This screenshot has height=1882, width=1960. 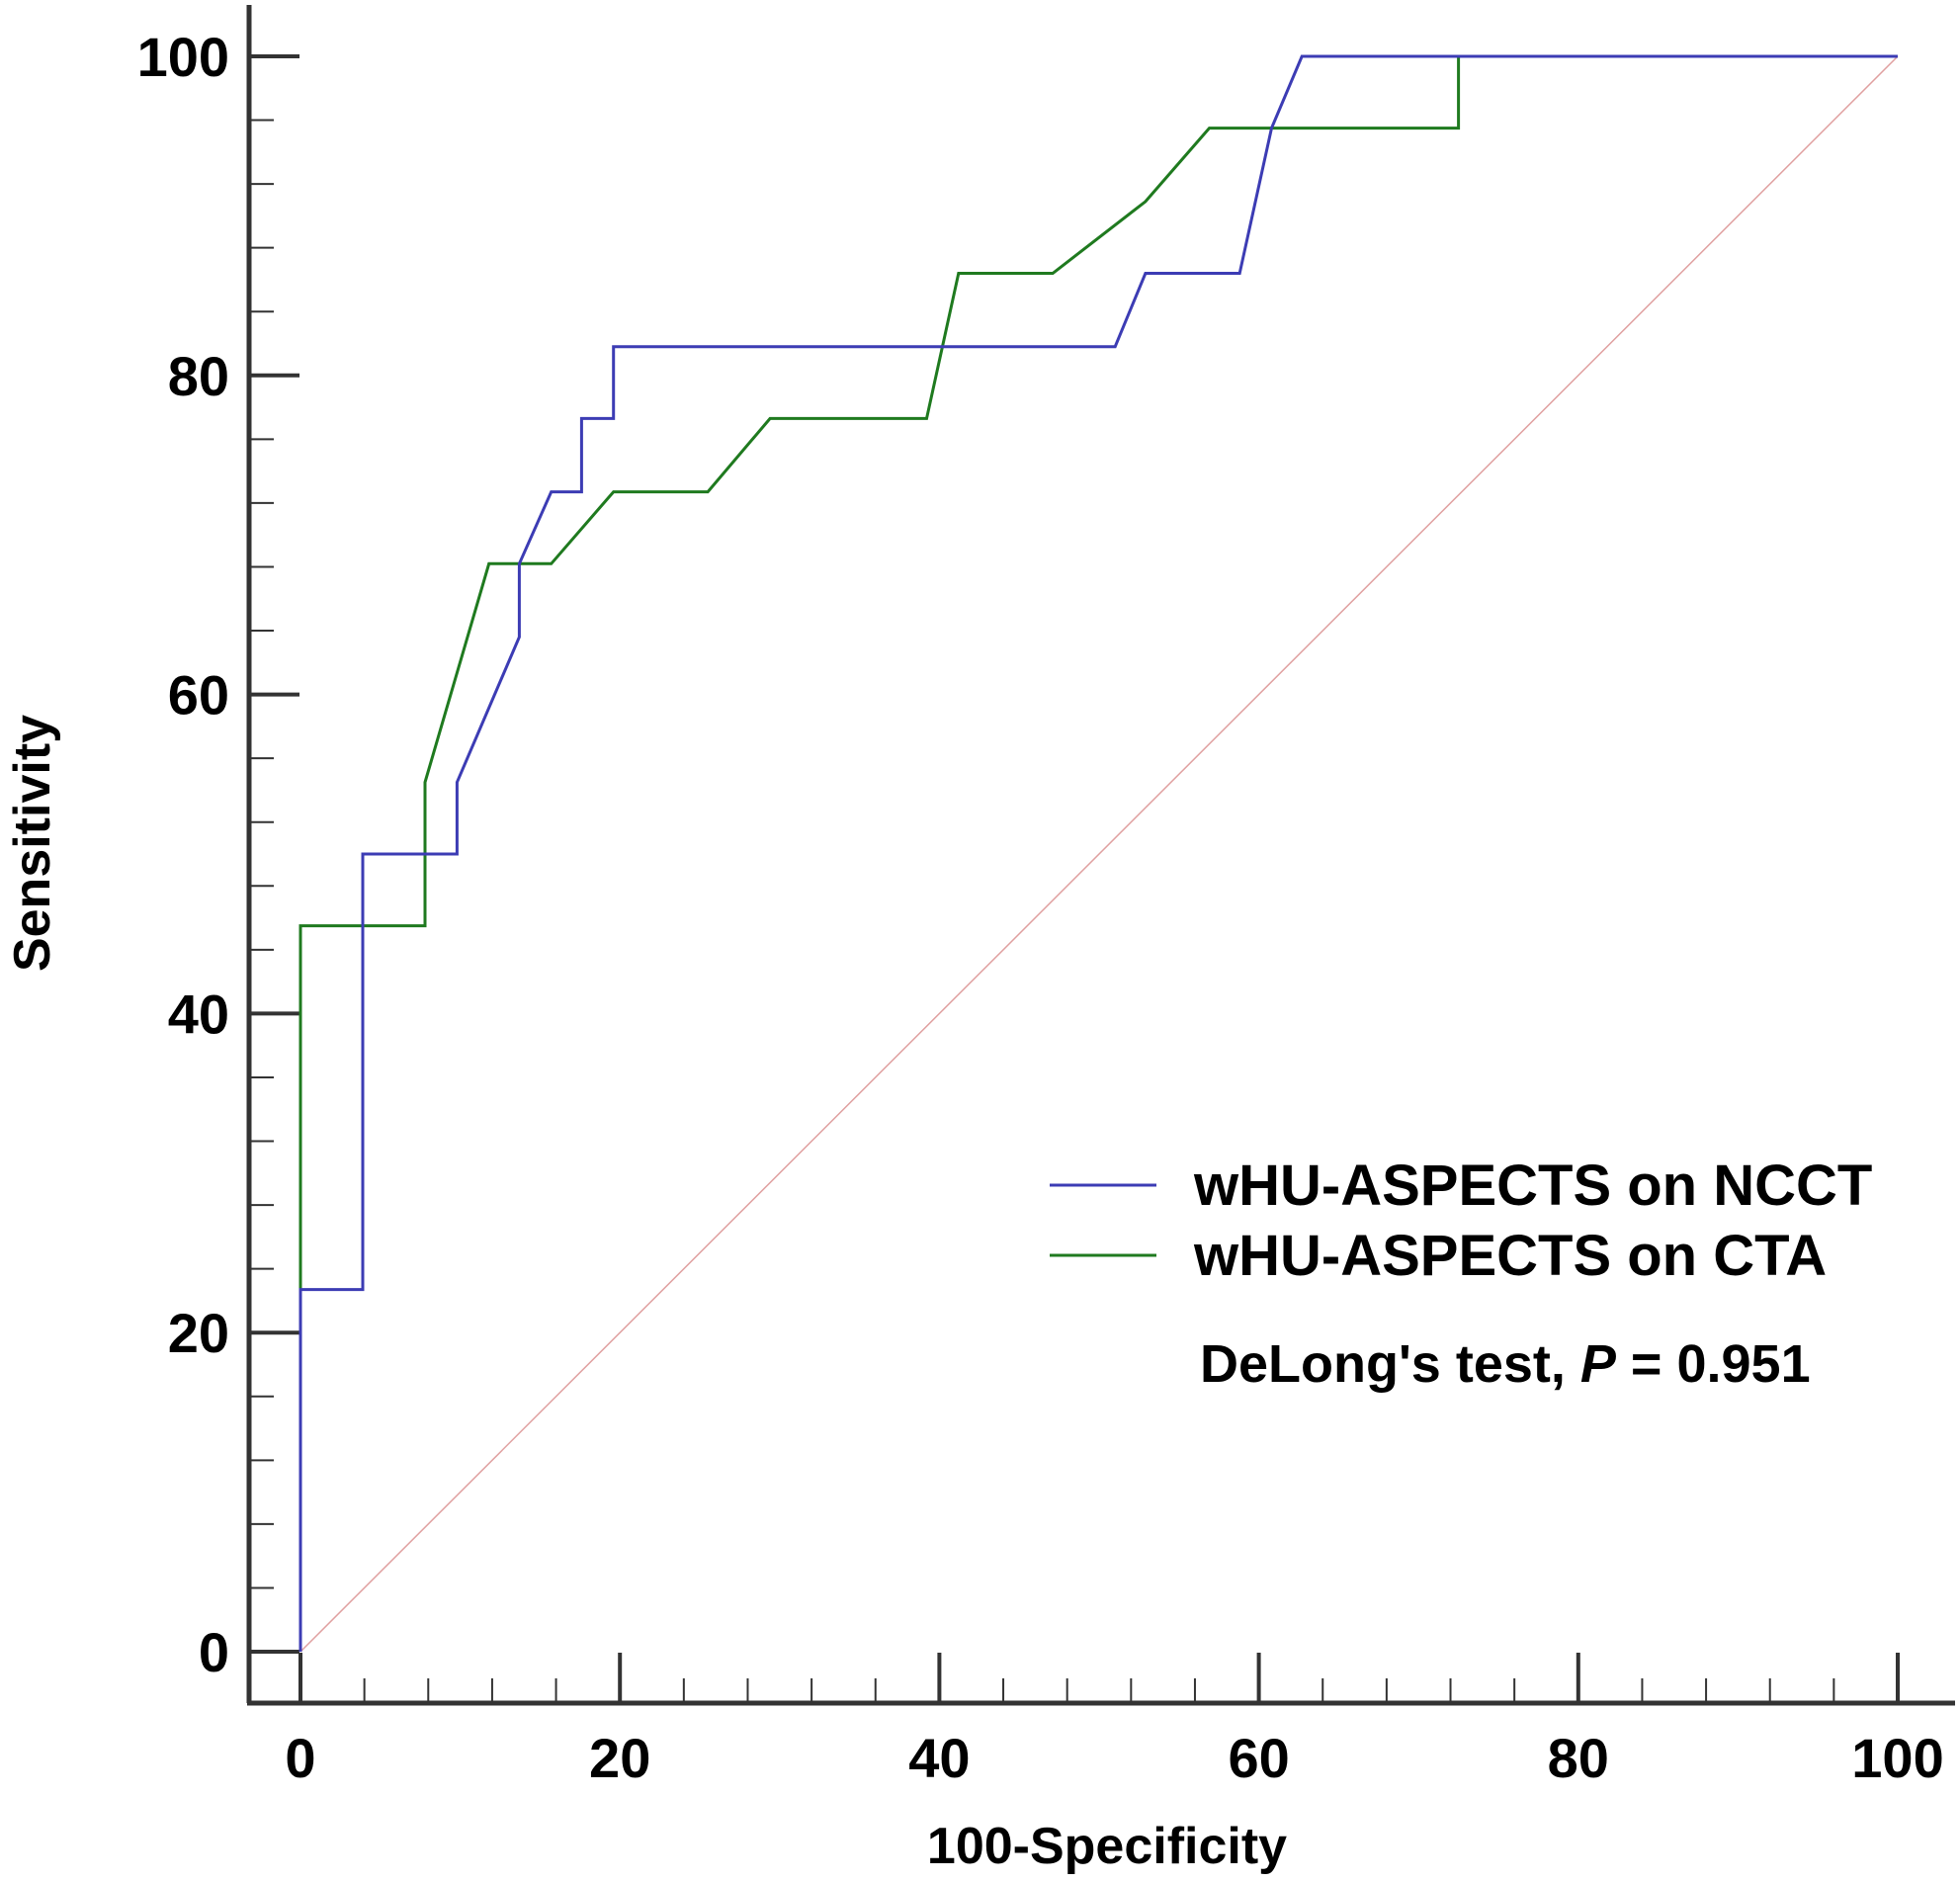 I want to click on y-tick-label: 20, so click(x=199, y=1333).